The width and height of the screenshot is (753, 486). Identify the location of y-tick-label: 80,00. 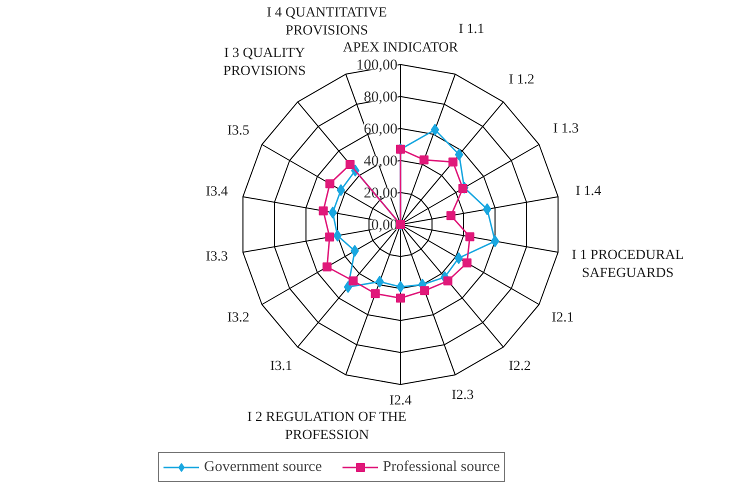
(381, 98).